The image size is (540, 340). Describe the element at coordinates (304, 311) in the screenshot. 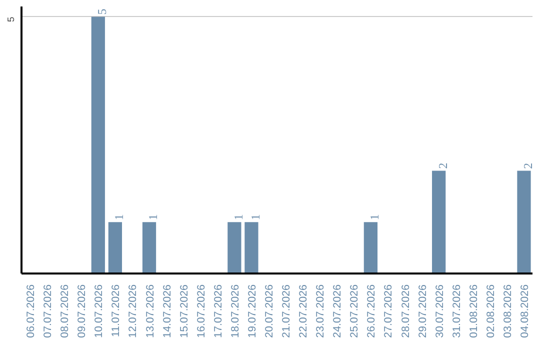

I see `x-tick-label: 22.07.2026` at that location.